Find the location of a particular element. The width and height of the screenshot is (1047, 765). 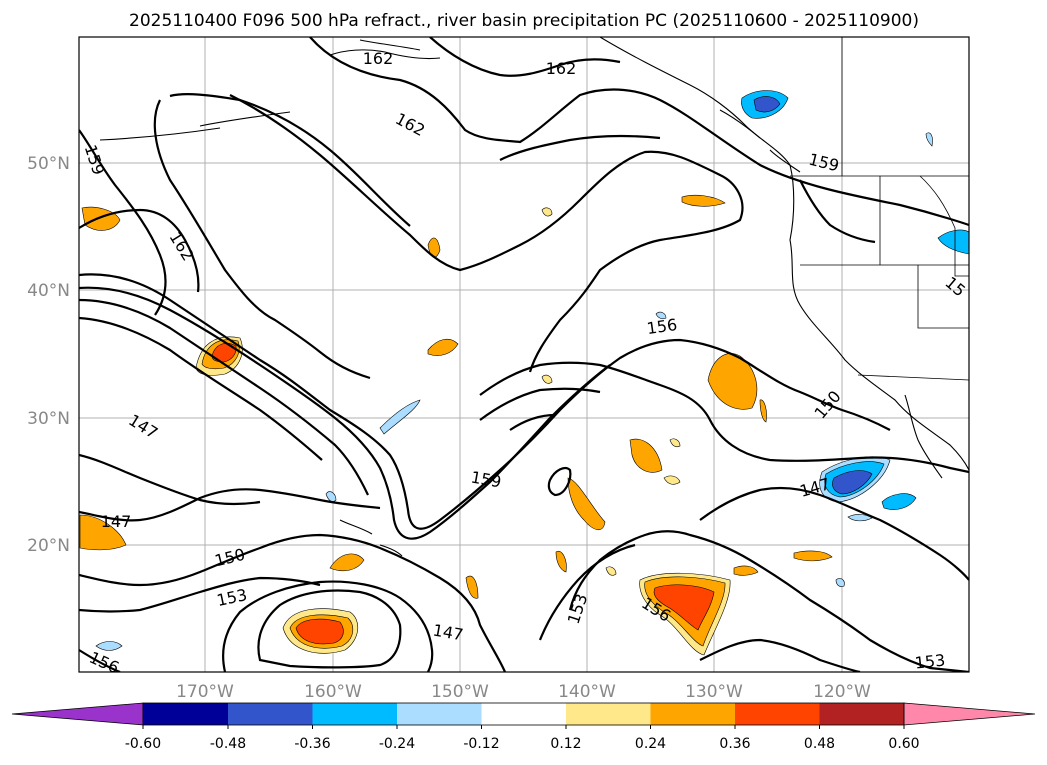

colorbar-tick-label: -0.60 is located at coordinates (143, 744).